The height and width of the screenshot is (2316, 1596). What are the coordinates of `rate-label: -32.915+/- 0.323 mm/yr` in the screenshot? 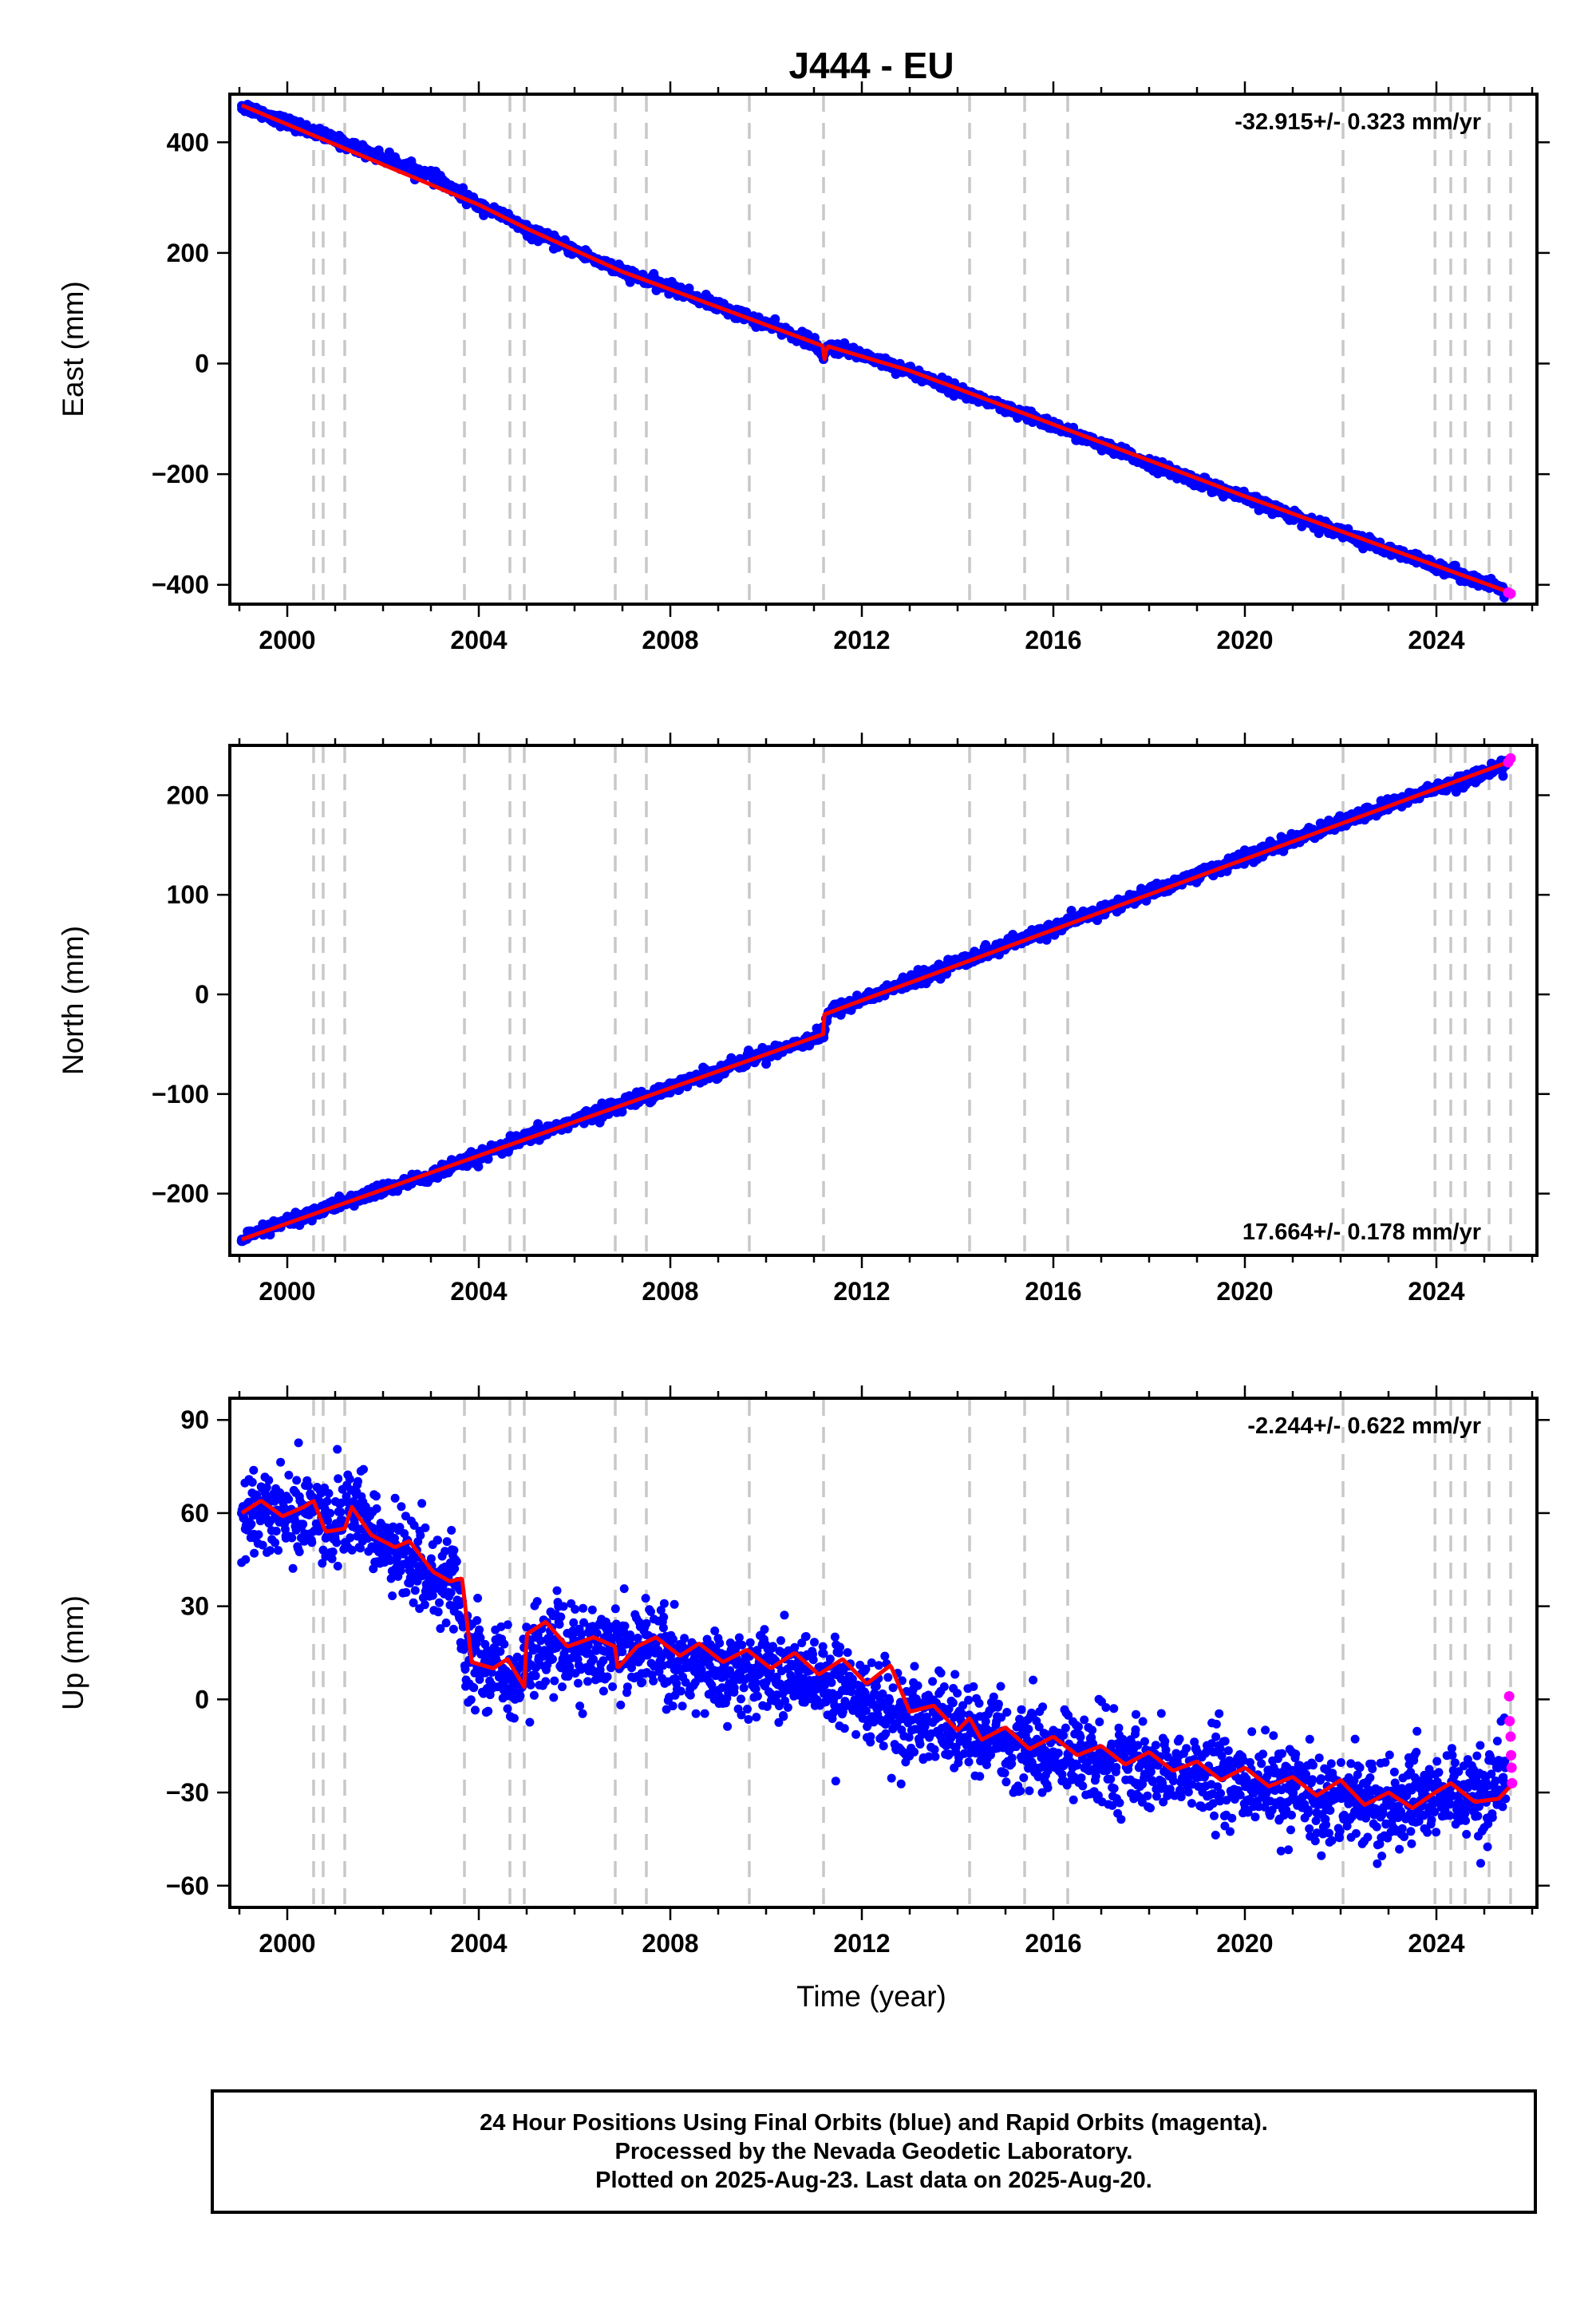 It's located at (1358, 122).